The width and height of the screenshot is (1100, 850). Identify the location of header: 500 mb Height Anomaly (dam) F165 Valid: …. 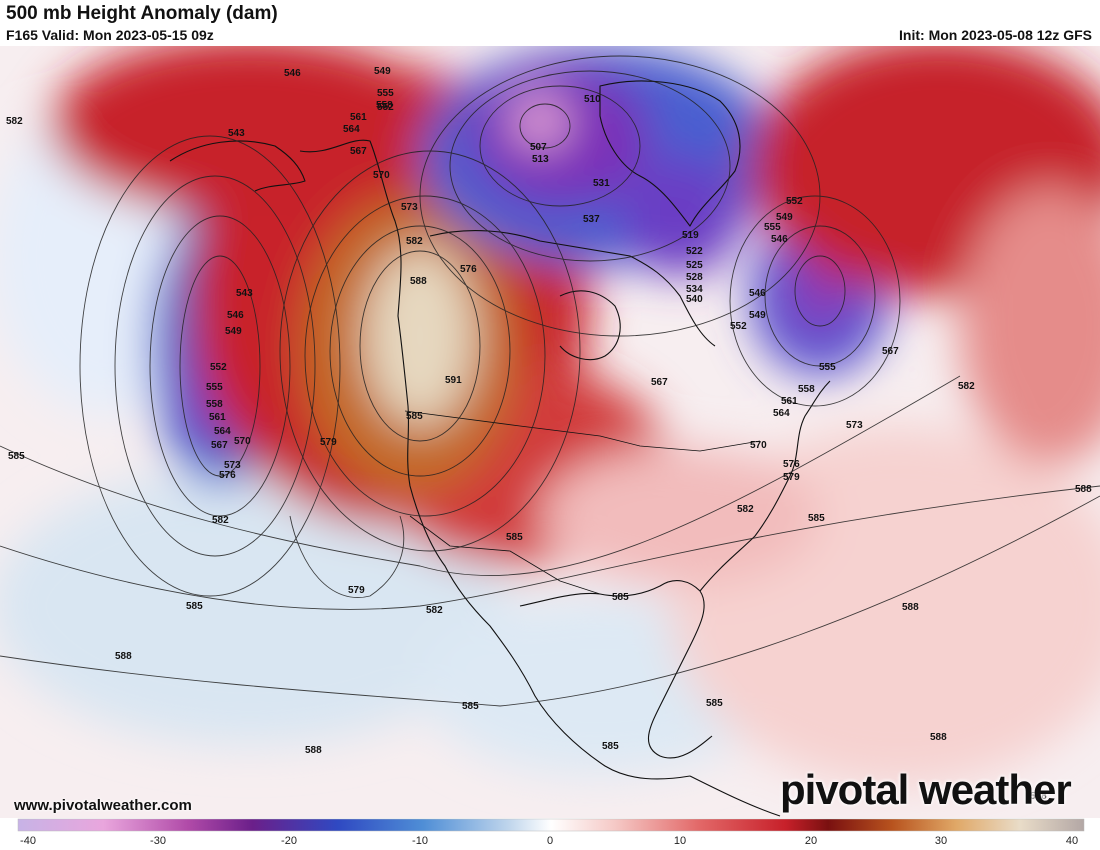
(550, 23).